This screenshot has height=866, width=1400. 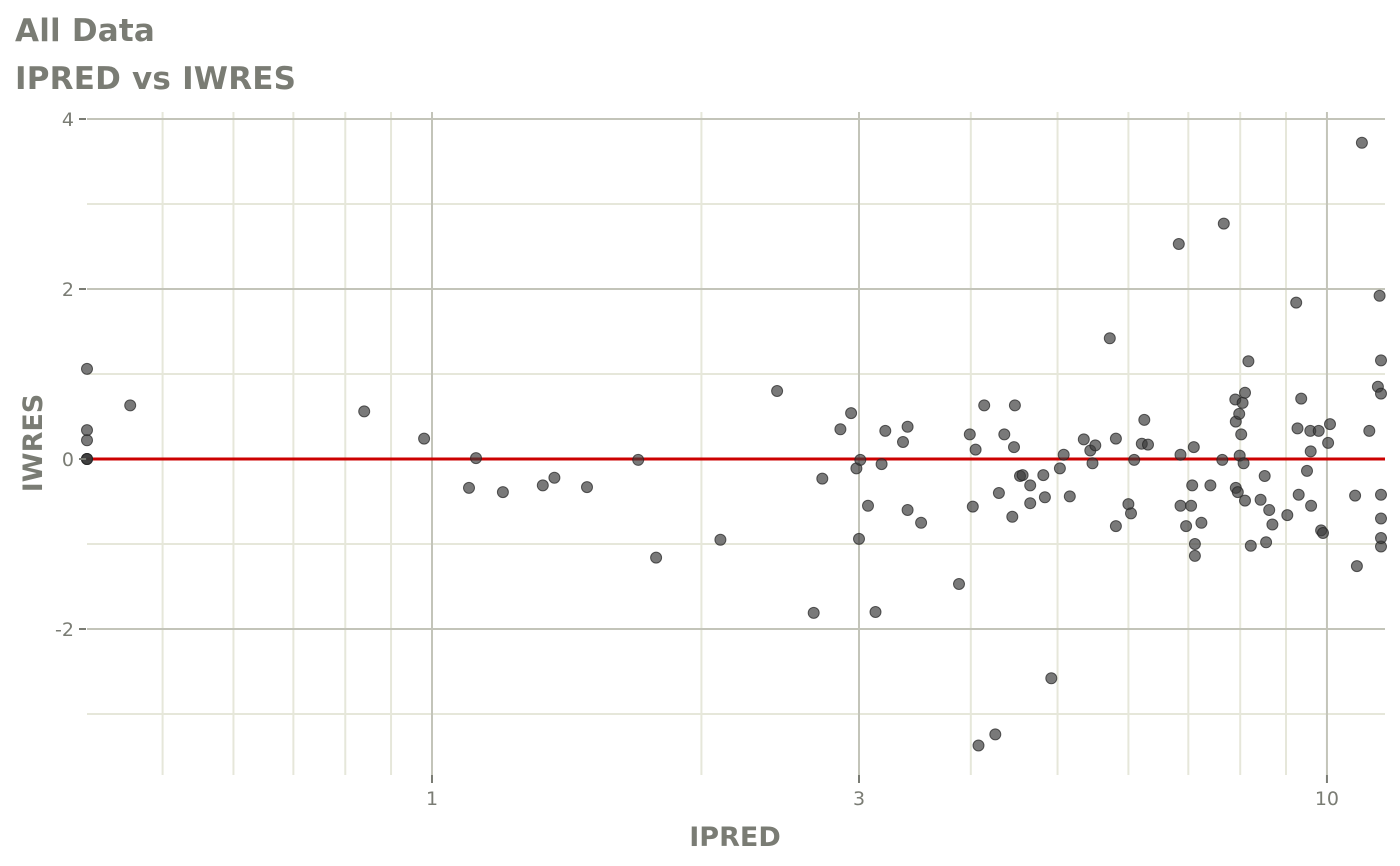 I want to click on x-tick-label: 3, so click(x=859, y=799).